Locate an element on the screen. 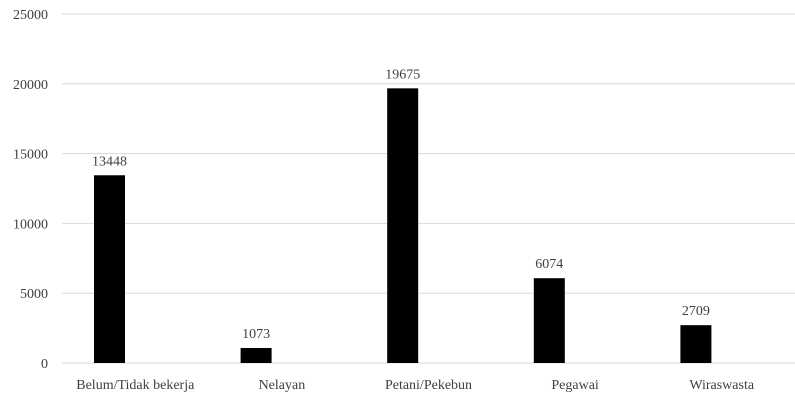  data-label: 6074 is located at coordinates (549, 264).